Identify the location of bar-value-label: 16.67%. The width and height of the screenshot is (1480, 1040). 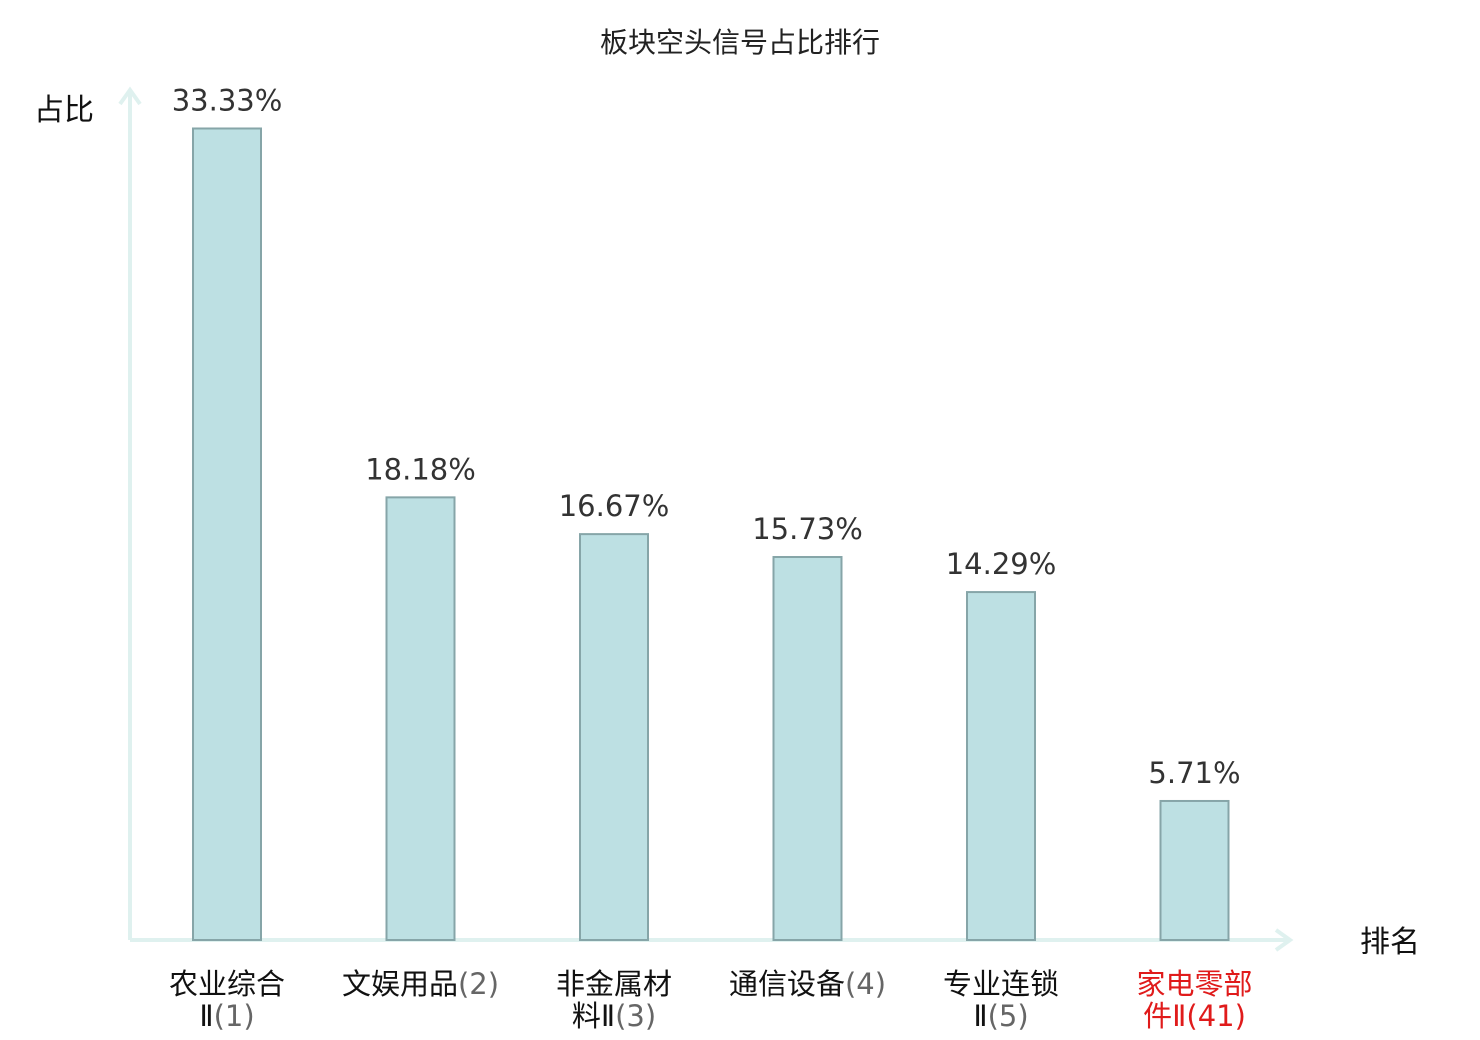
(614, 506).